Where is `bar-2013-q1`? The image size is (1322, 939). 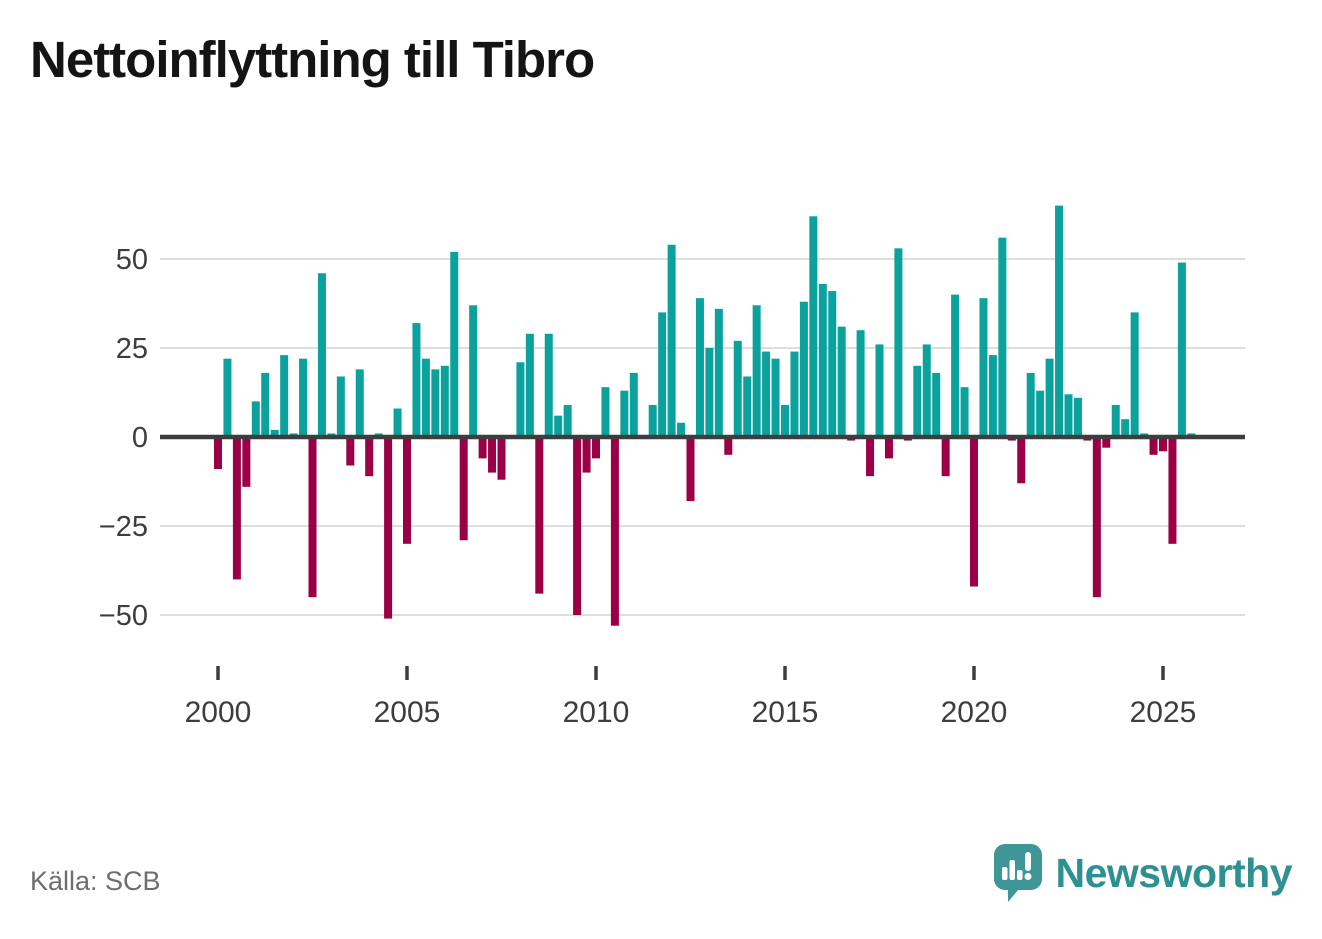
bar-2013-q1 is located at coordinates (709, 392).